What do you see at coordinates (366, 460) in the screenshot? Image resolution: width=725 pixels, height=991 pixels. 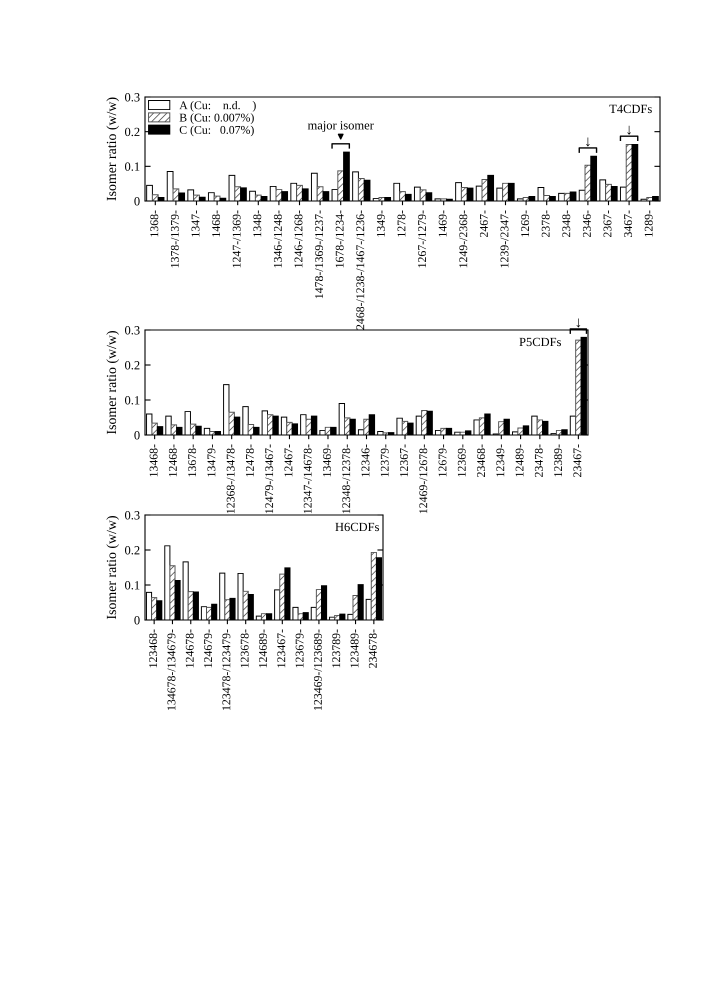 I see `x-tick-label: 12346-` at bounding box center [366, 460].